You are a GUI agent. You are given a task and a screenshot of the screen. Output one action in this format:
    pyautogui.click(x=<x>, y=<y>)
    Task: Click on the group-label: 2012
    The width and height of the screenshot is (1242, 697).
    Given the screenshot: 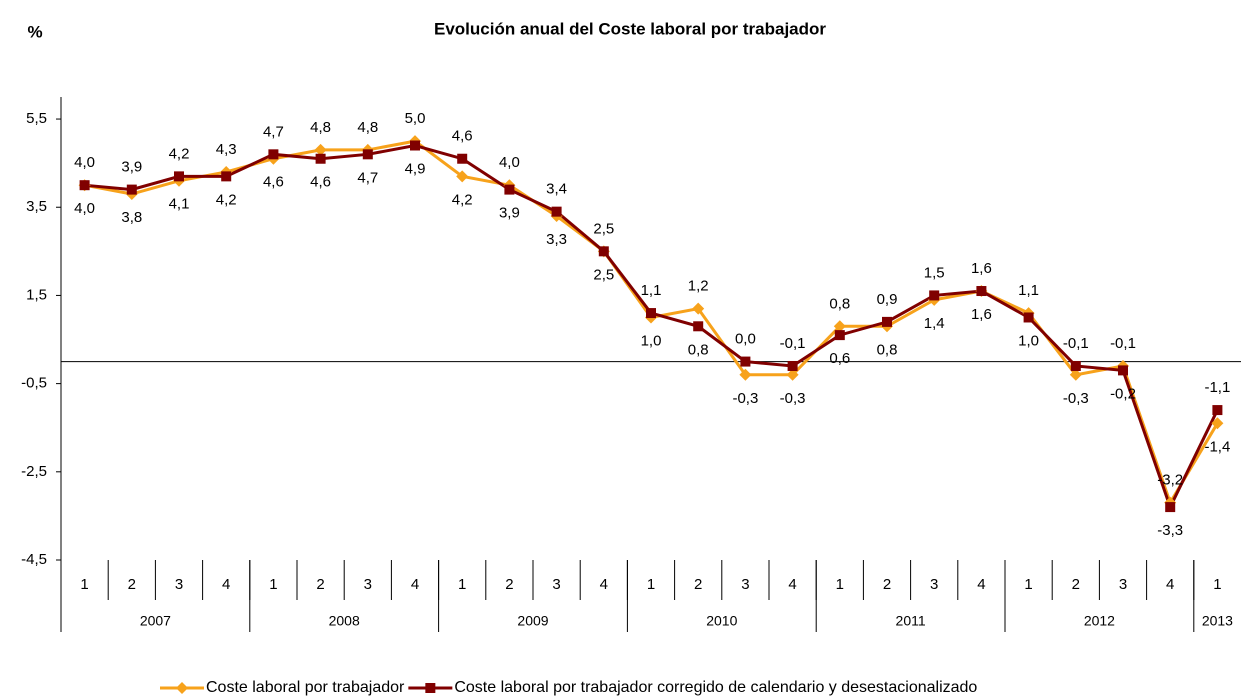 What is the action you would take?
    pyautogui.click(x=1099, y=621)
    